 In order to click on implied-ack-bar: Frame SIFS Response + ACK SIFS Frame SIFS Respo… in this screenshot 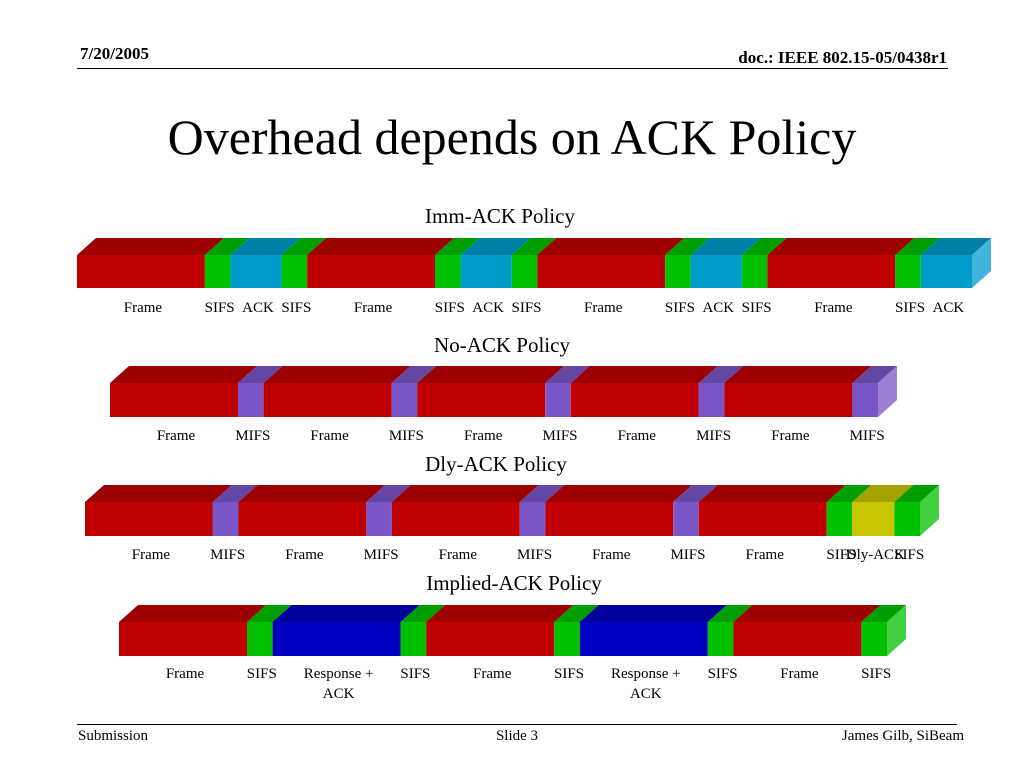, I will do `click(512, 653)`.